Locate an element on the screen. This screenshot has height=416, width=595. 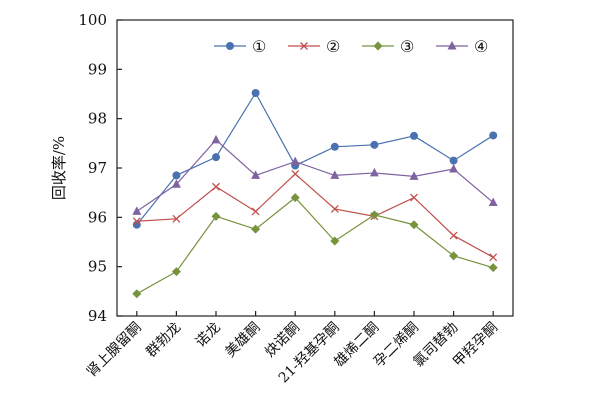
legend-label: ② is located at coordinates (333, 46).